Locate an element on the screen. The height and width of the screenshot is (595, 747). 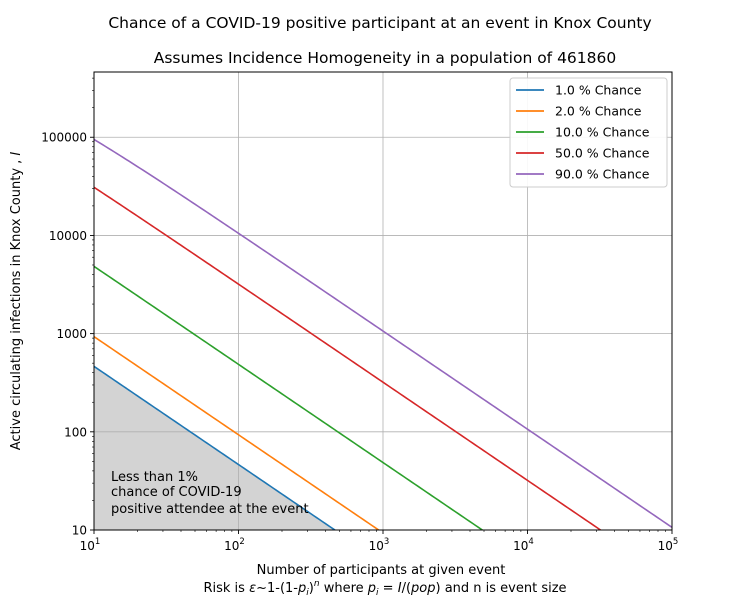
x-tick-label-4: 10⁵ is located at coordinates (668, 545).